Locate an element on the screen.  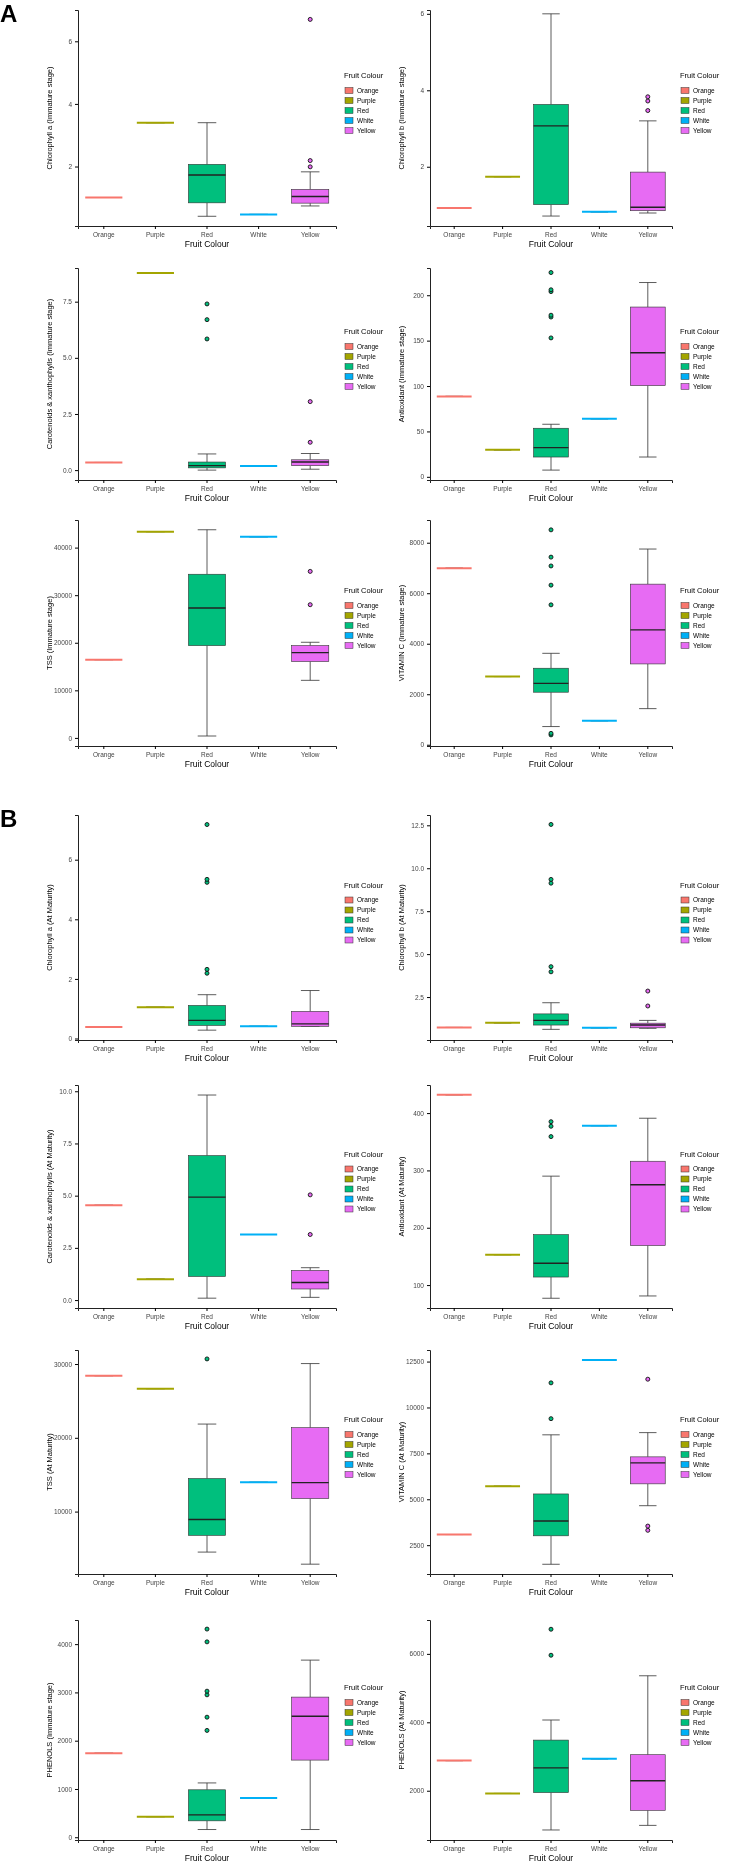
text: A is located at coordinates (9, 13).